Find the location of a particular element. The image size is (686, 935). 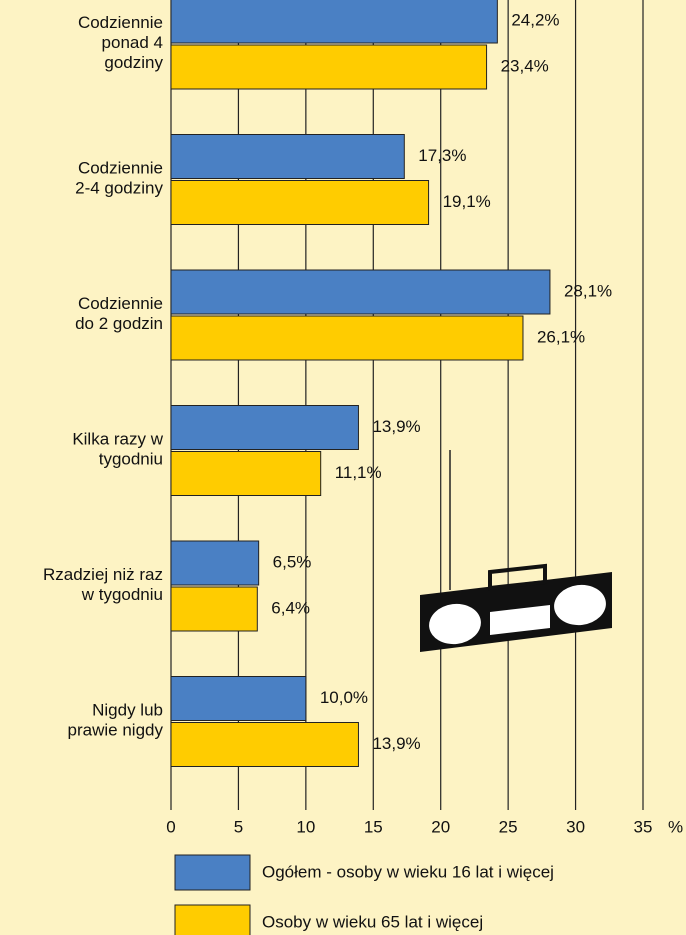

y-tick-label: Rzadziej niż raz w tygodniu is located at coordinates (103, 584).